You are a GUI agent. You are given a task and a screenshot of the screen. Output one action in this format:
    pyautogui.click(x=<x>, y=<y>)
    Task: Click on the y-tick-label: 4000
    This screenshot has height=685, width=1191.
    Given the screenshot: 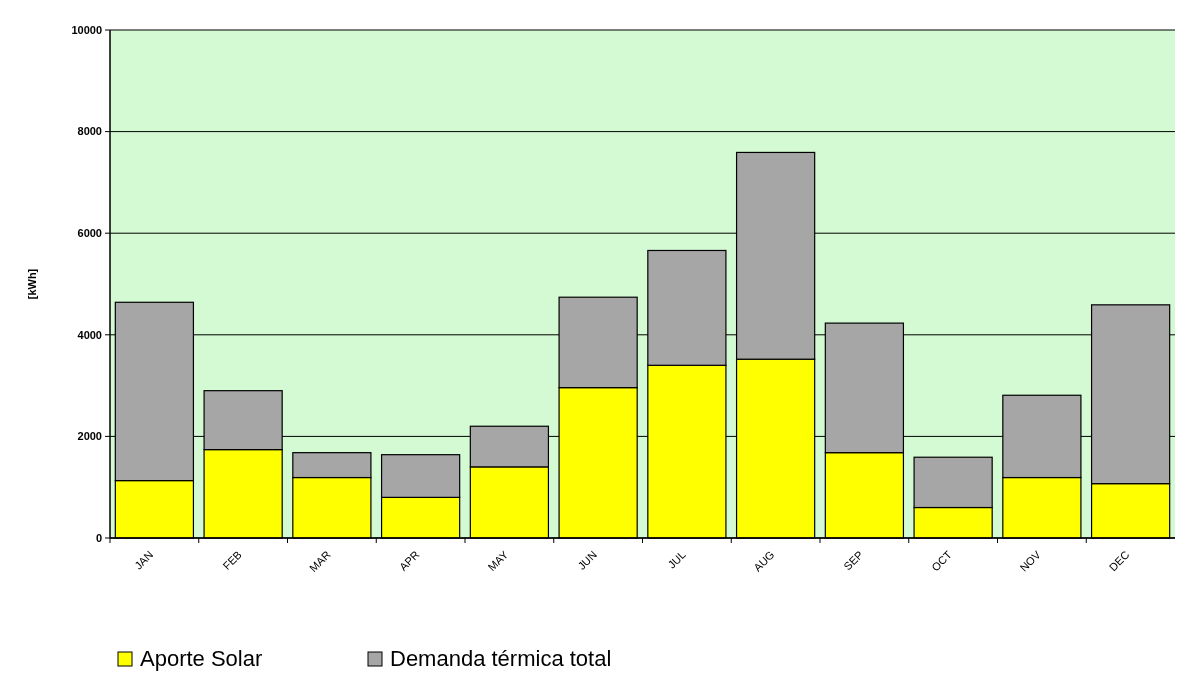 What is the action you would take?
    pyautogui.click(x=89, y=334)
    